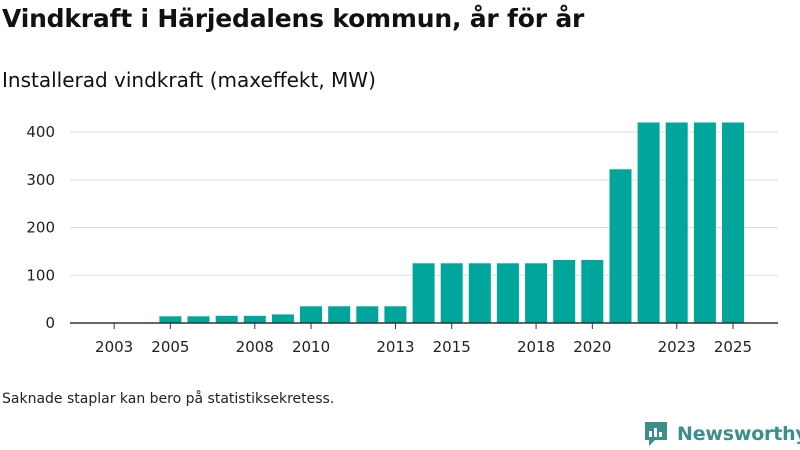  Describe the element at coordinates (255, 347) in the screenshot. I see `x-tick-label-2008: 2008` at that location.